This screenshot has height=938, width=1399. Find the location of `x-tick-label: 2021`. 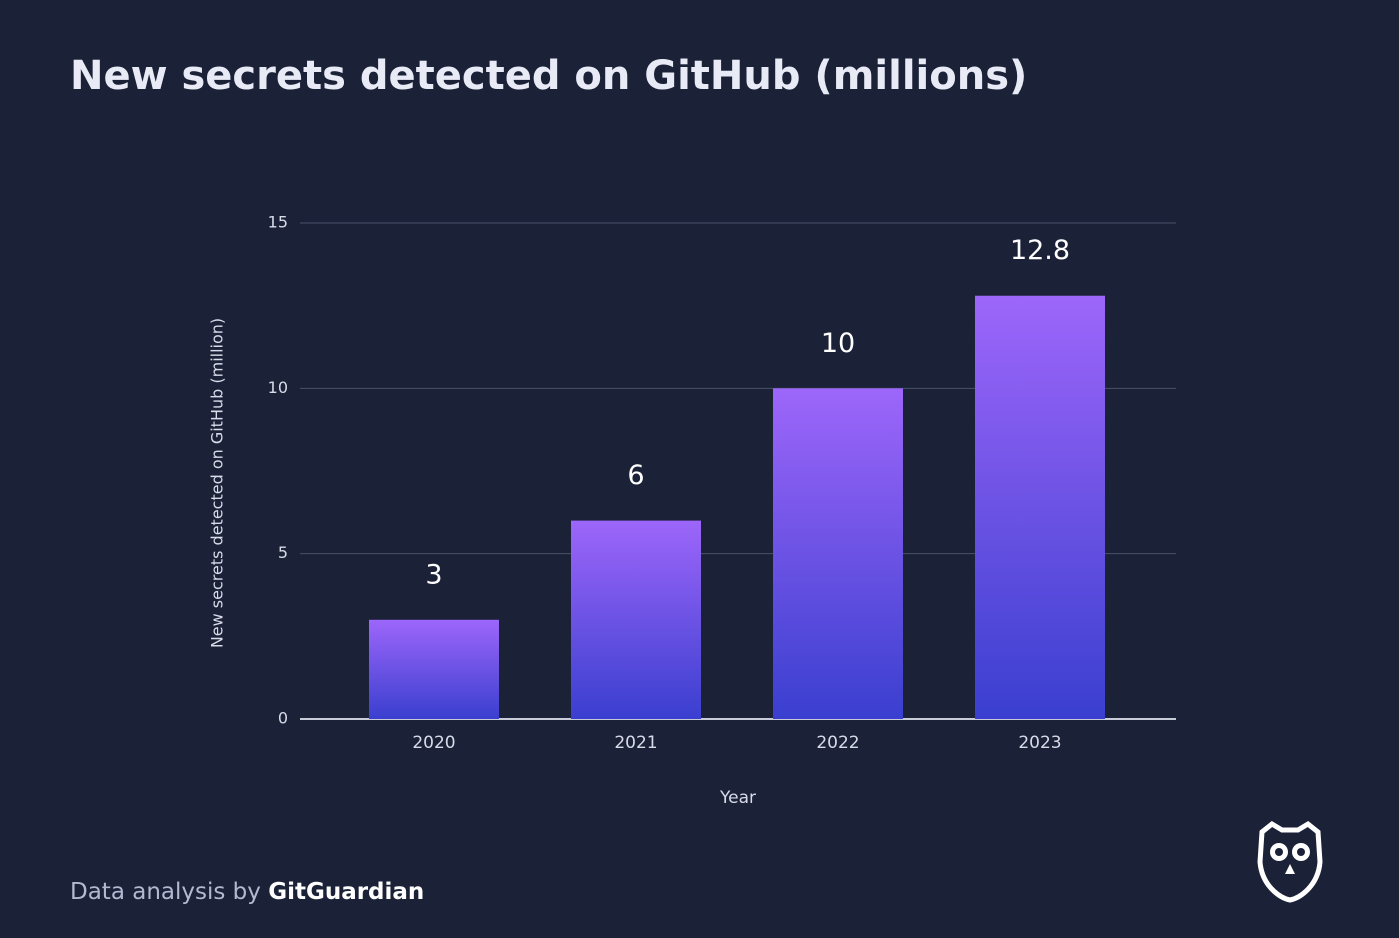

x-tick-label: 2021 is located at coordinates (635, 743).